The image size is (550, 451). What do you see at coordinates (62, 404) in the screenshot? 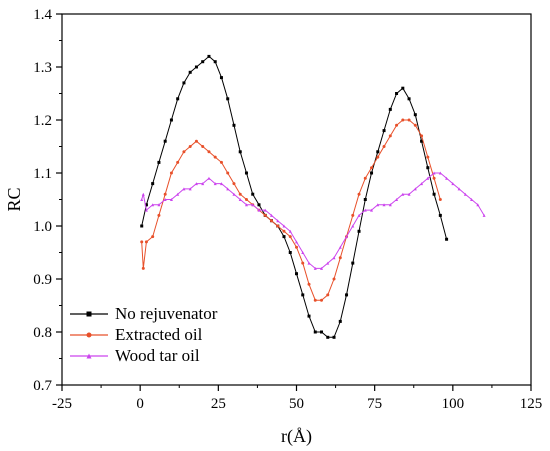
I see `x-tick-label: -25` at bounding box center [62, 404].